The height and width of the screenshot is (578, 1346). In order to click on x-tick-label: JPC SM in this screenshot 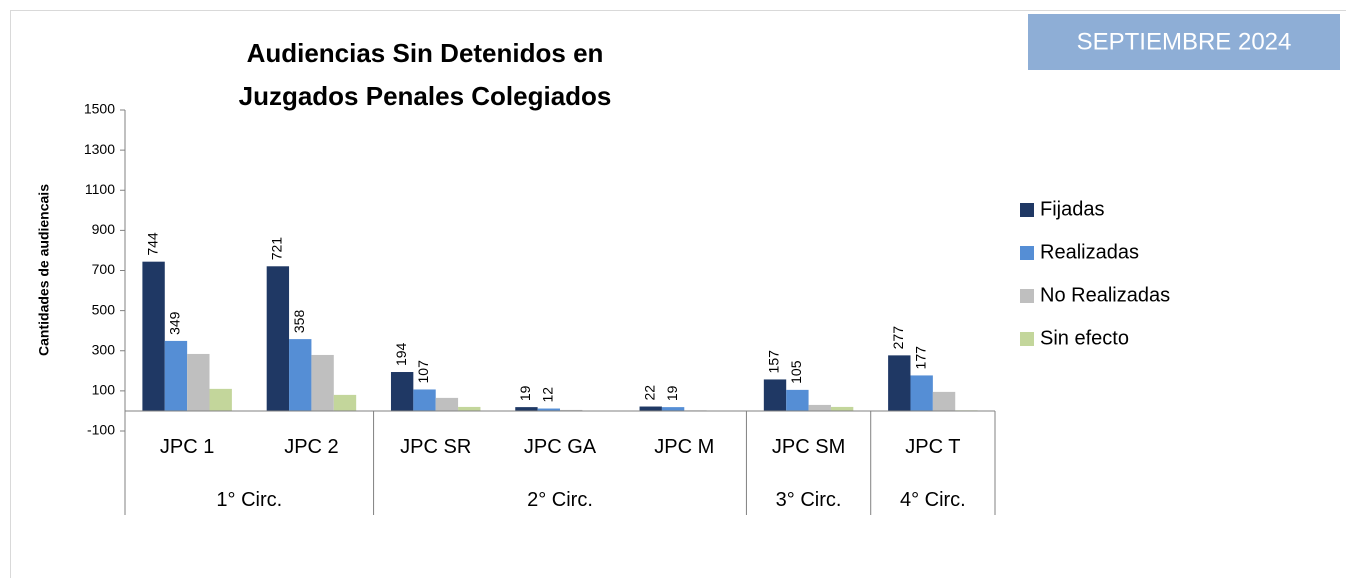, I will do `click(808, 447)`.